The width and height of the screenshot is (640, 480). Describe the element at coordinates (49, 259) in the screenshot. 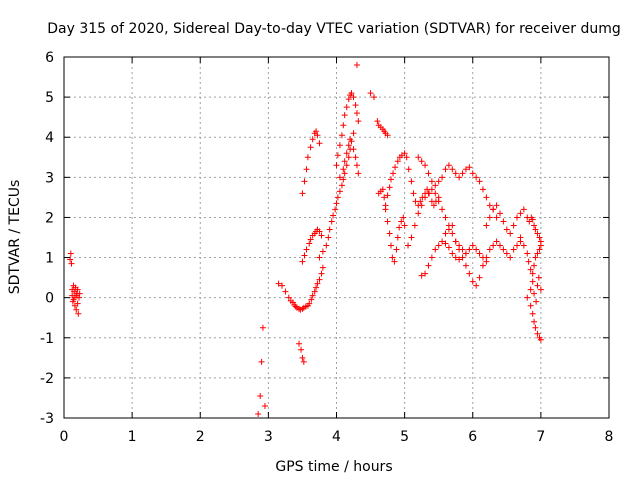

I see `y-tick-label: 1` at that location.